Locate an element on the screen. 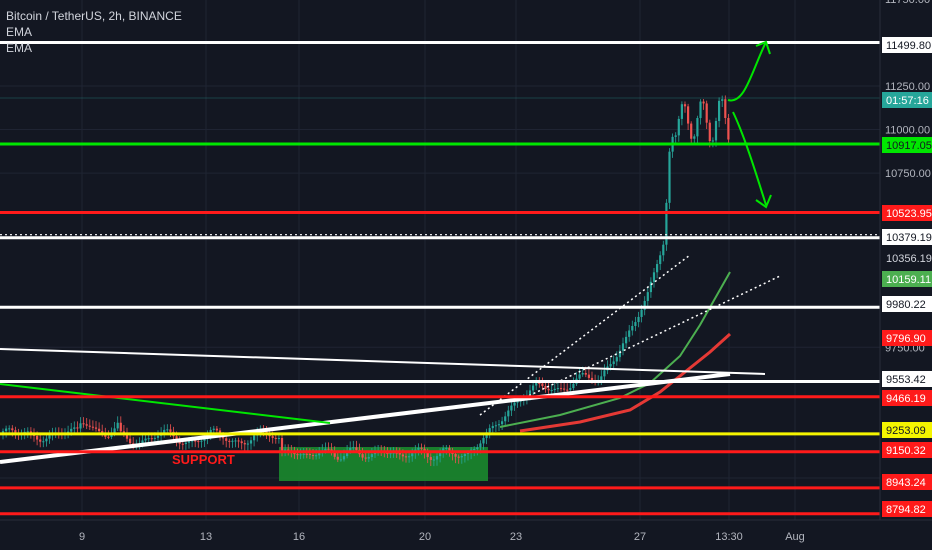 The image size is (932, 550). dotted-channel-upper is located at coordinates (585, 335).